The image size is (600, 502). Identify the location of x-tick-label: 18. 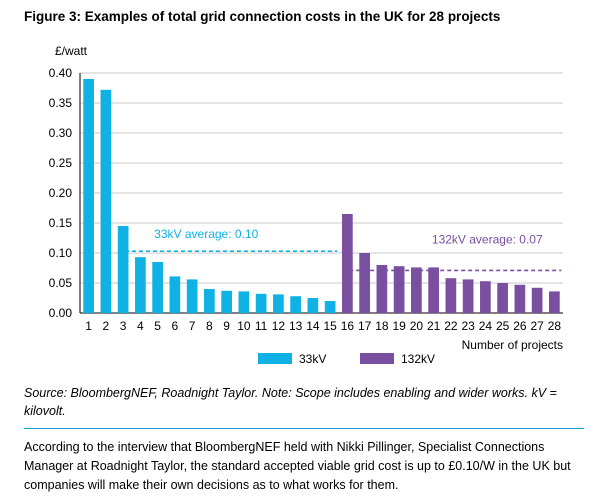
(382, 326).